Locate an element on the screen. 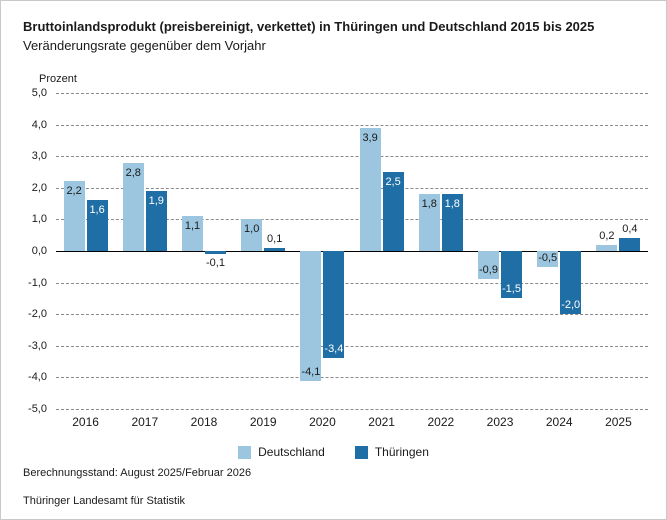 This screenshot has height=520, width=667. bar-deutschland-2020 is located at coordinates (311, 316).